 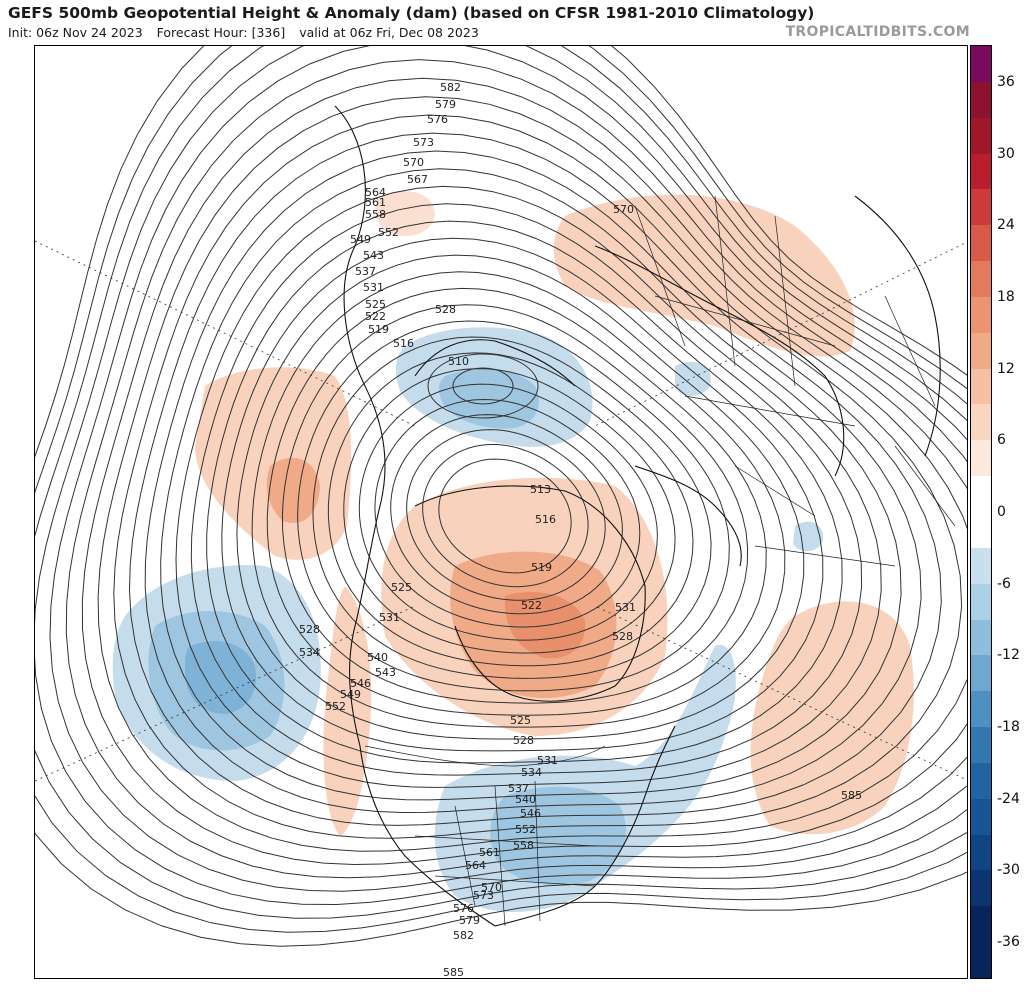 I want to click on contour-label: 510, so click(x=458, y=361).